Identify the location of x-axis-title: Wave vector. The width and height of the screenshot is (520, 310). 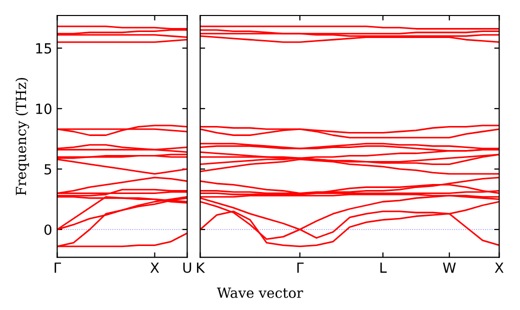
(260, 293).